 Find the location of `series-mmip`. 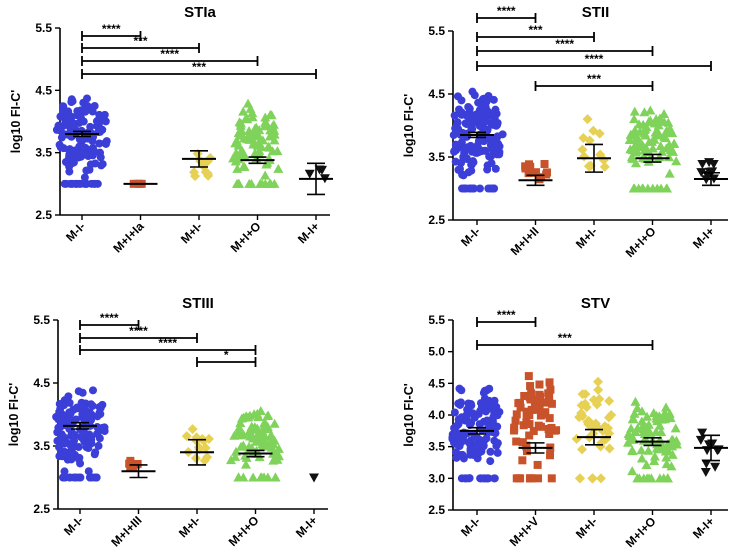

series-mmip is located at coordinates (707, 171).